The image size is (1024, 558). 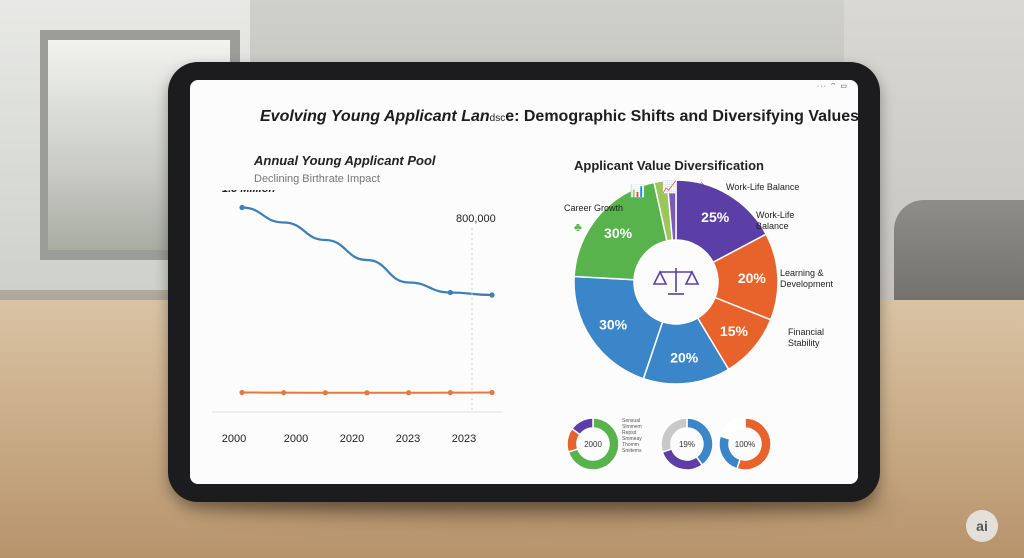 I want to click on mini2-center-label: 19%, so click(x=687, y=444).